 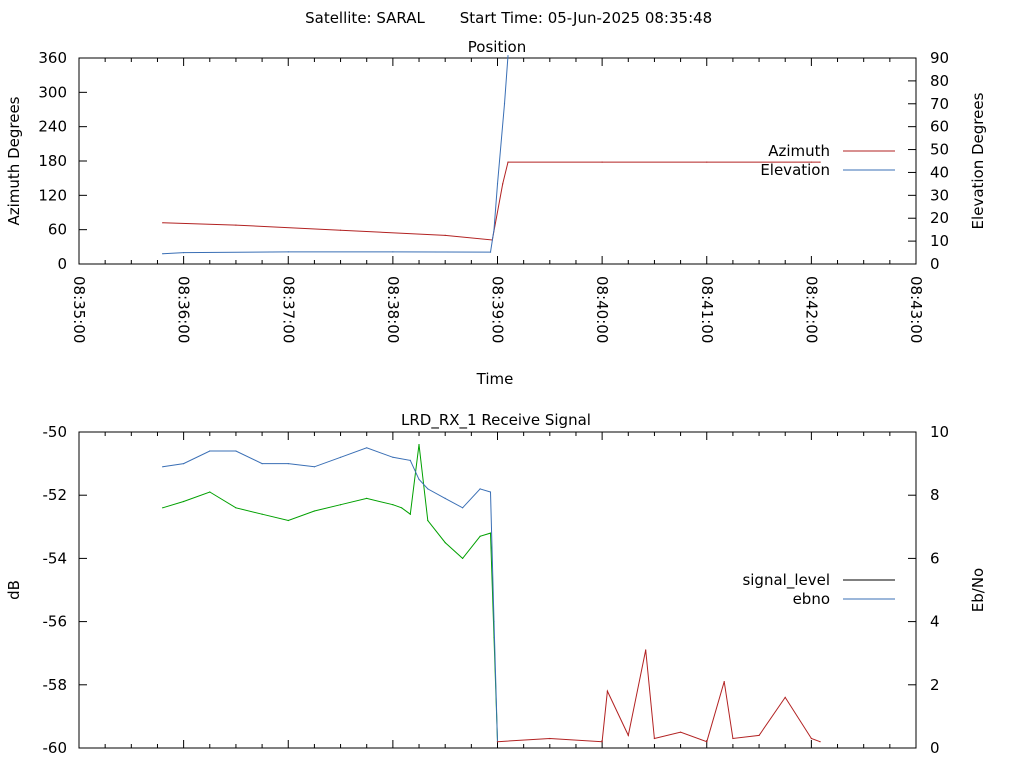 I want to click on position-chart-title: Position, so click(x=497, y=47).